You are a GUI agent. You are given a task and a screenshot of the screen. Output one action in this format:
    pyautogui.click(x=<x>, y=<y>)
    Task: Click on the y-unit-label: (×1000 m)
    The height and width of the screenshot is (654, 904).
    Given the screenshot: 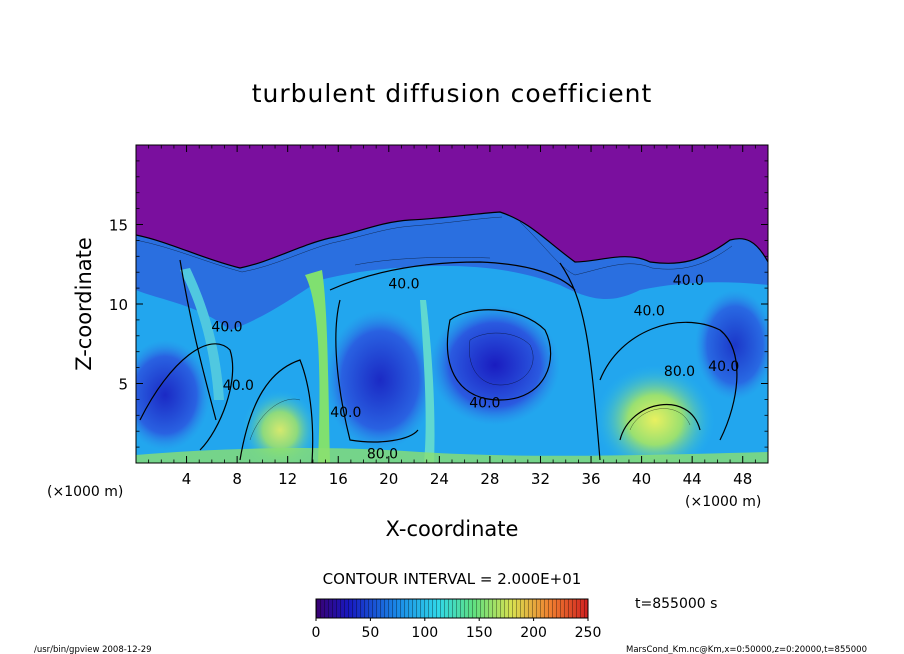 What is the action you would take?
    pyautogui.click(x=85, y=492)
    